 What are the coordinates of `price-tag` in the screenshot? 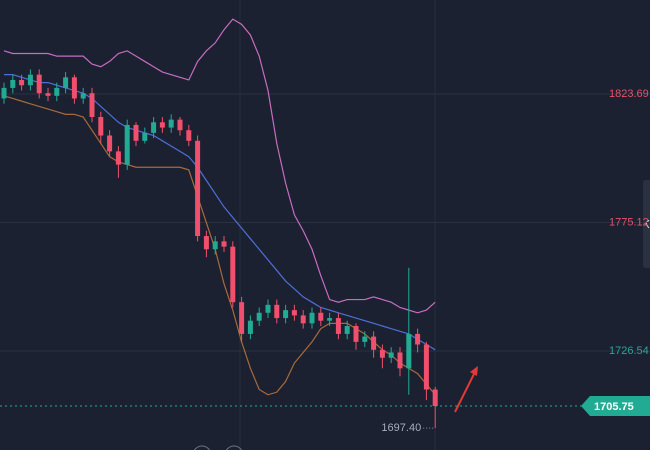 It's located at (615, 406).